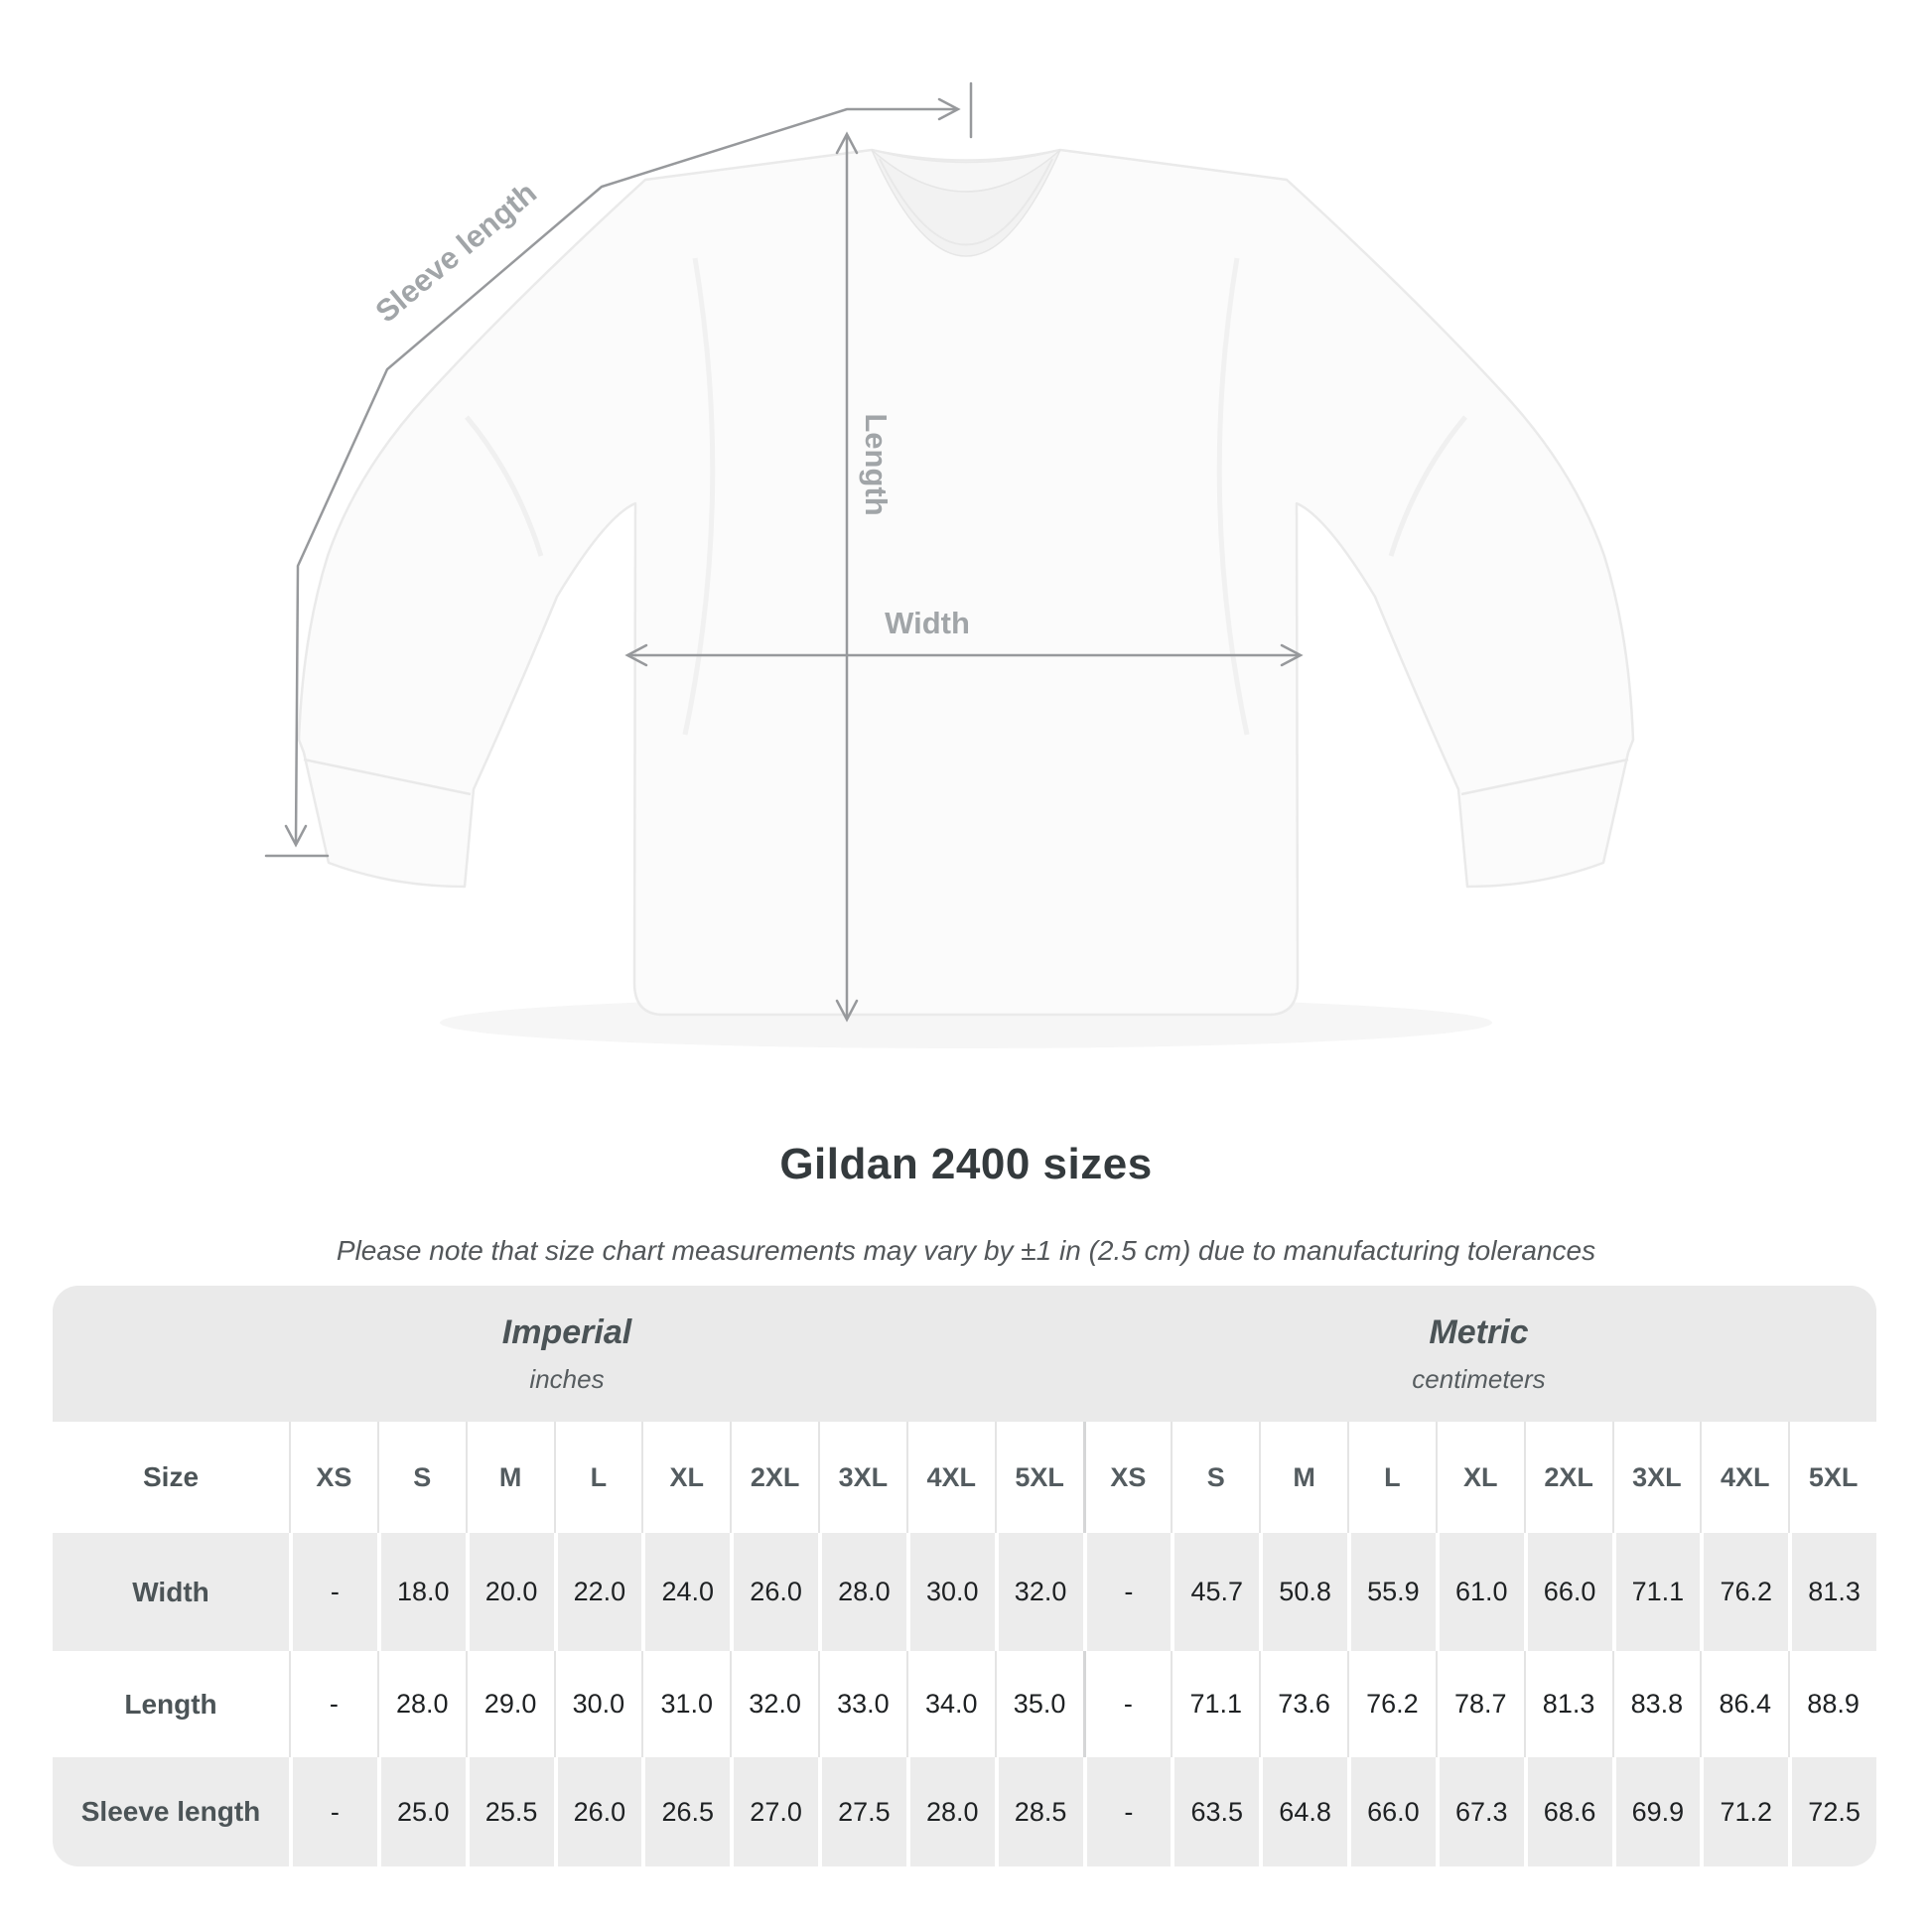 The image size is (1932, 1932). Describe the element at coordinates (774, 1812) in the screenshot. I see `table-cell: 27.0` at that location.